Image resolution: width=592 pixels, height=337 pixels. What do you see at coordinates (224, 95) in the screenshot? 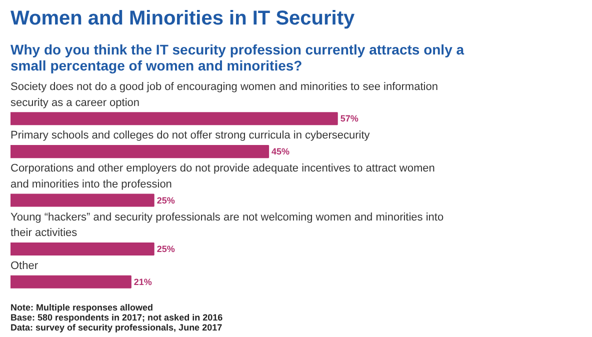
I see `y-tick-label: Society does not do a good job of encouraging women and minorities to see information security as a career option` at bounding box center [224, 95].